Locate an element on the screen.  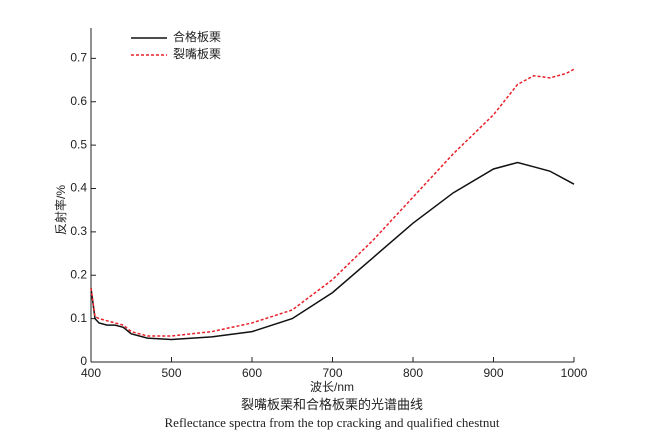
y-tick-label: 0.6 is located at coordinates (78, 101).